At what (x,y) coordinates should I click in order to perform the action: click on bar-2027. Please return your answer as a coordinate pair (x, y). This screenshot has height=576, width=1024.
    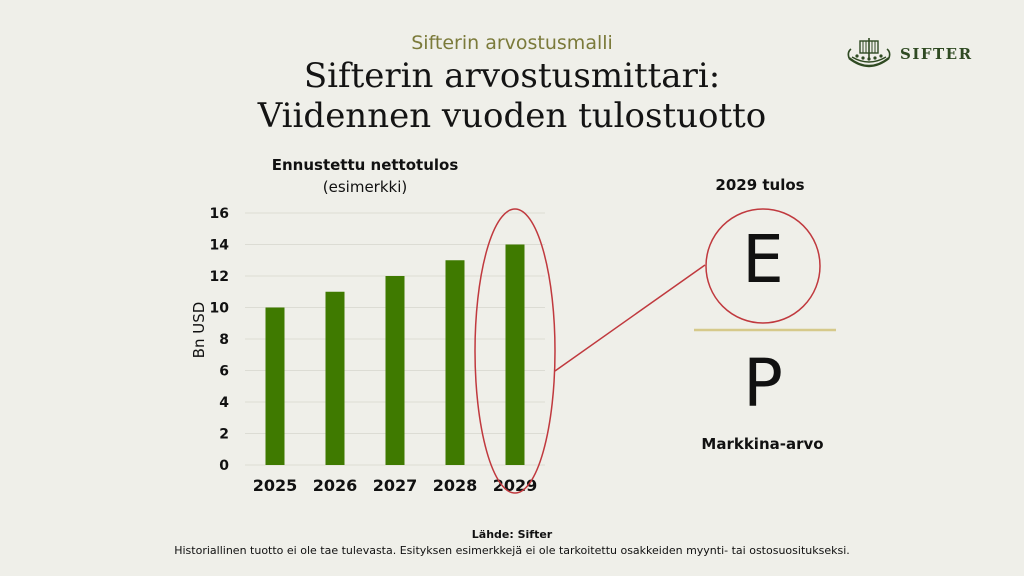
    Looking at the image, I should click on (395, 370).